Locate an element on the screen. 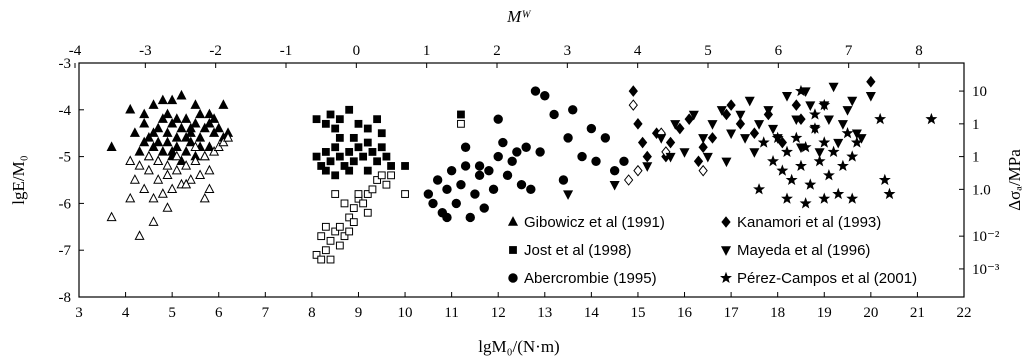 The image size is (1032, 360). legend-item: Jost et al (1998) is located at coordinates (570, 250).